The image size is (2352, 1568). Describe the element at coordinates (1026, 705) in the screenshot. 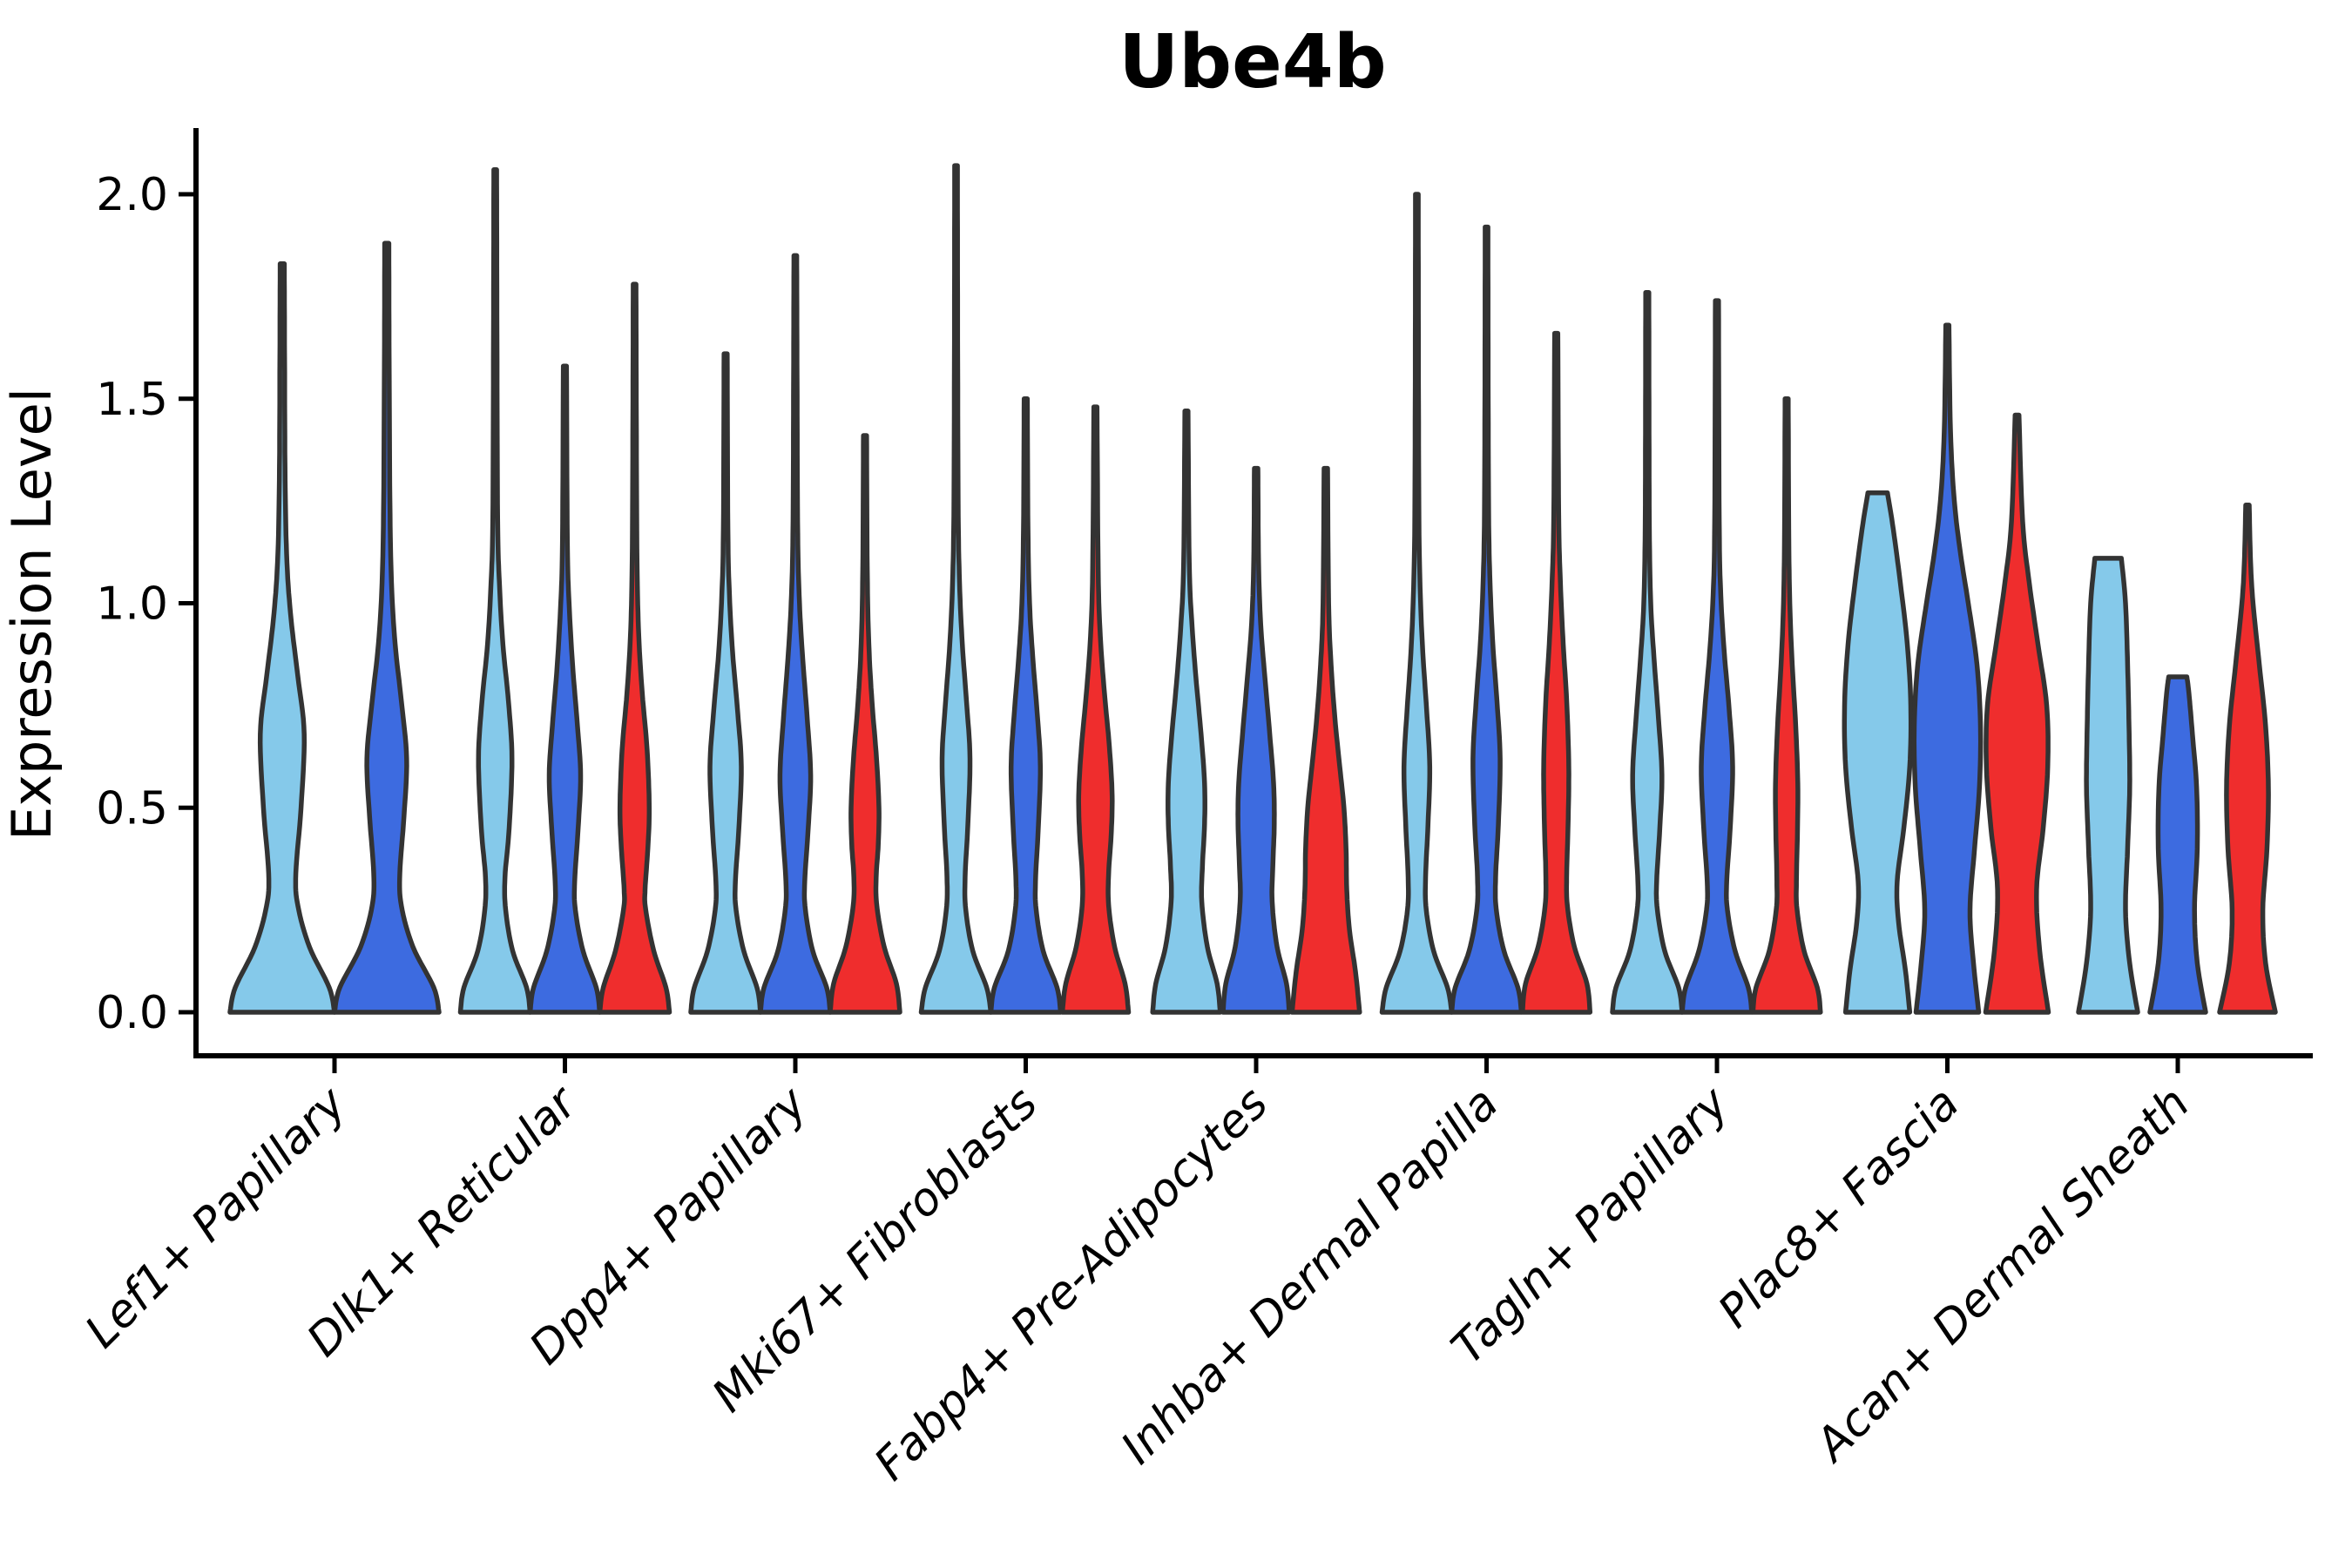

I see `violin-mki67-fibroblasts-darkblue` at that location.